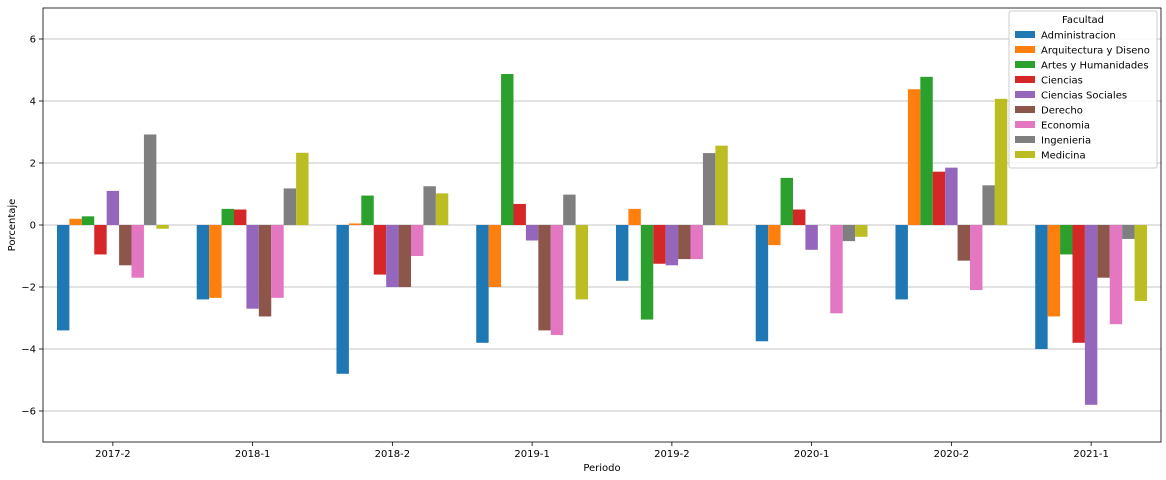 The image size is (1166, 480). Describe the element at coordinates (601, 468) in the screenshot. I see `x-axis-label: Periodo` at that location.